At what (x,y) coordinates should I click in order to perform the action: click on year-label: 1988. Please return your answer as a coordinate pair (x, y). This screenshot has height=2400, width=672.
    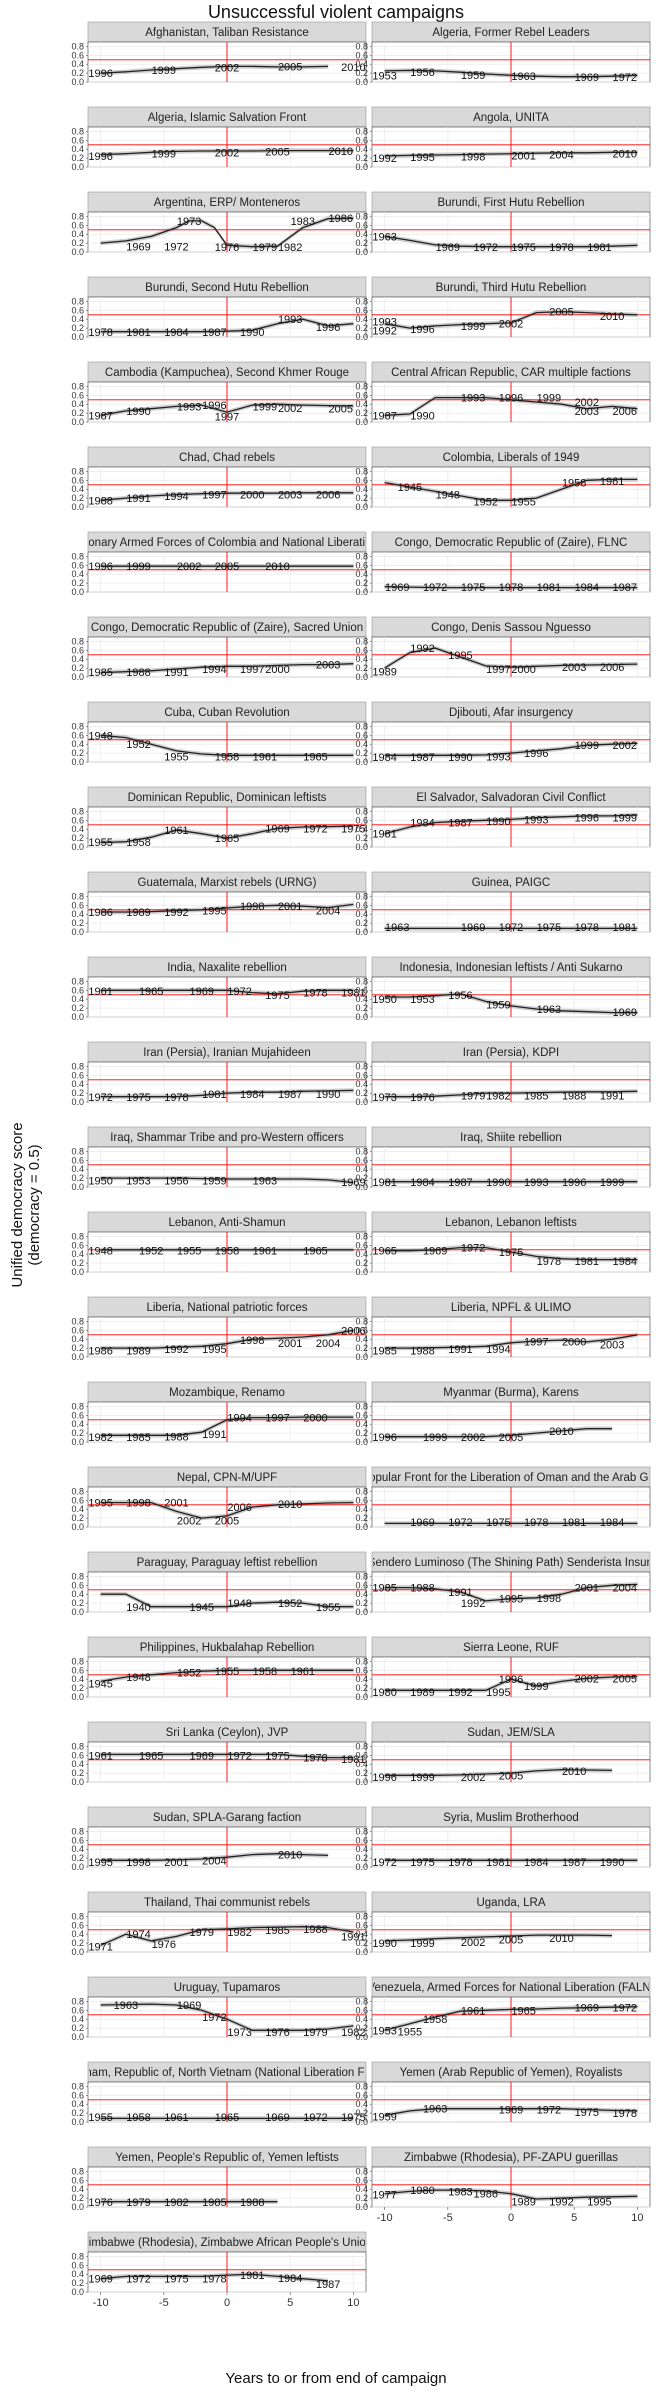
    Looking at the image, I should click on (100, 501).